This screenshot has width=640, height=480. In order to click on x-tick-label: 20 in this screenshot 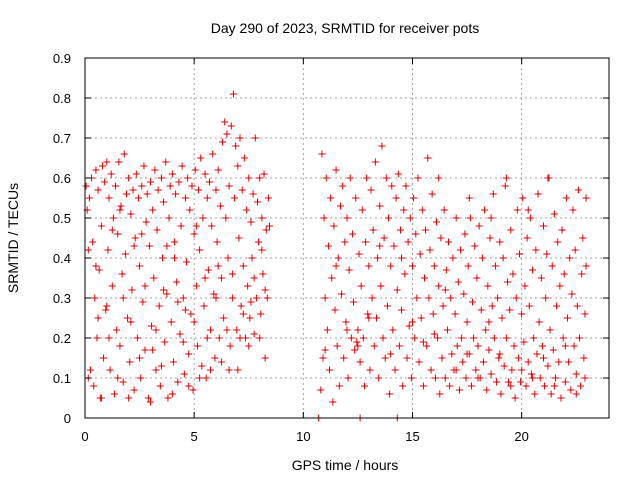, I will do `click(521, 436)`.